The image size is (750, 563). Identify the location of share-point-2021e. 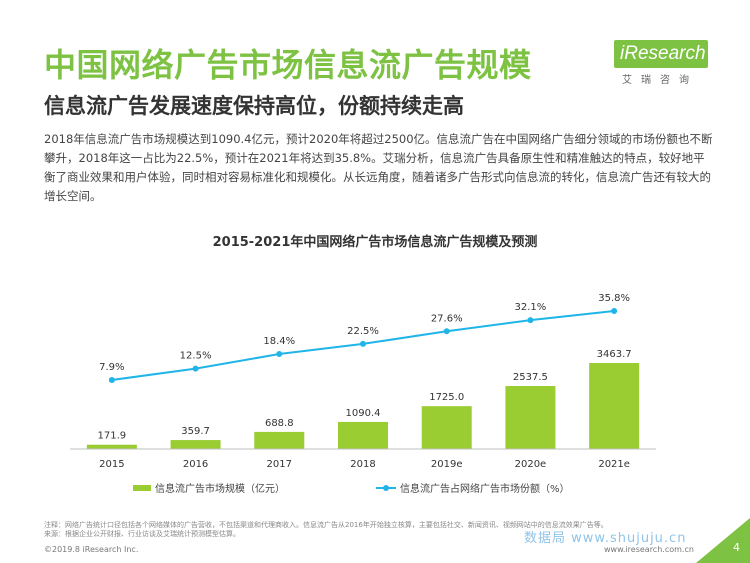
(614, 311).